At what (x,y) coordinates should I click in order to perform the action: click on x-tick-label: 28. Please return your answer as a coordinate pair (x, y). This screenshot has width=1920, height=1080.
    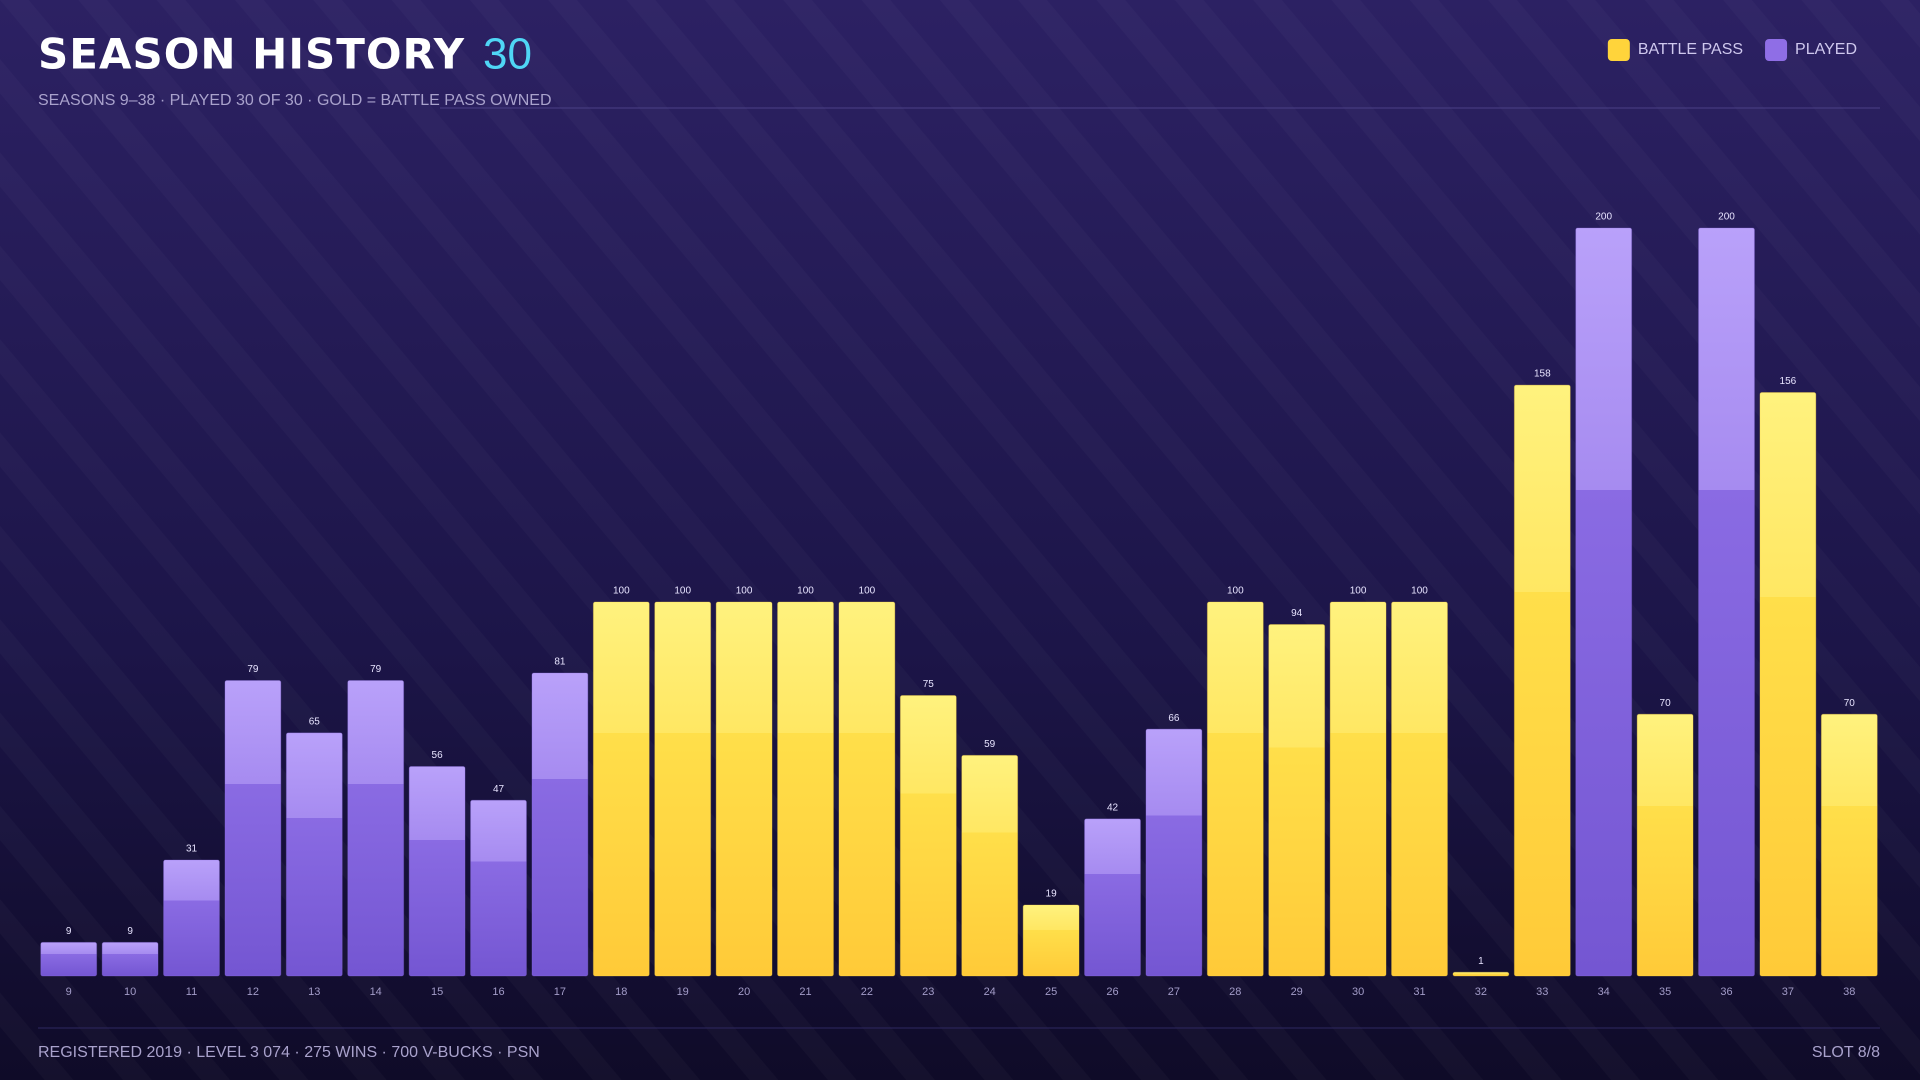
    Looking at the image, I should click on (1235, 992).